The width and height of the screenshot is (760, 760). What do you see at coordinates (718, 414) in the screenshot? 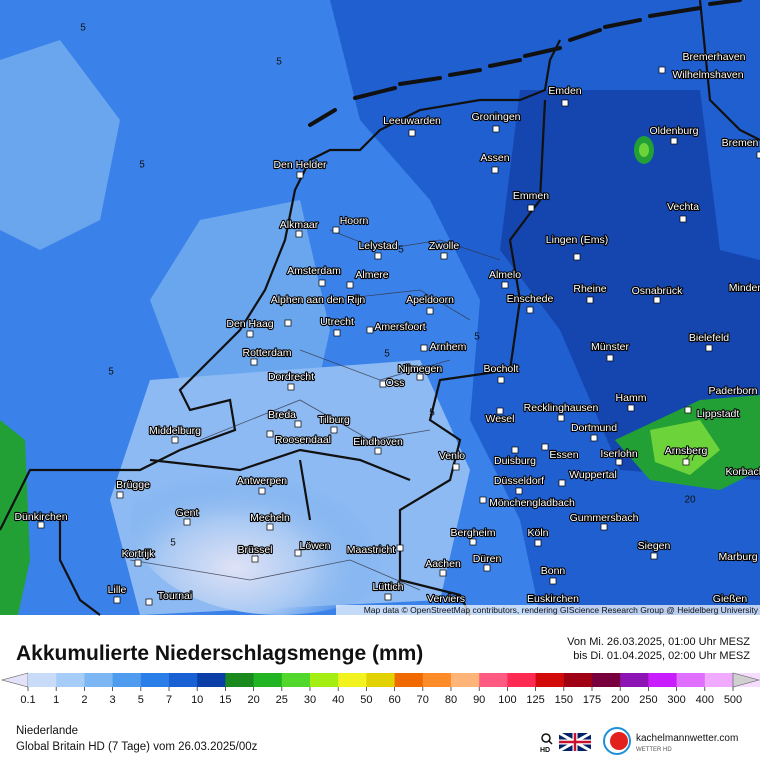
I see `city-label: Lippstadt` at bounding box center [718, 414].